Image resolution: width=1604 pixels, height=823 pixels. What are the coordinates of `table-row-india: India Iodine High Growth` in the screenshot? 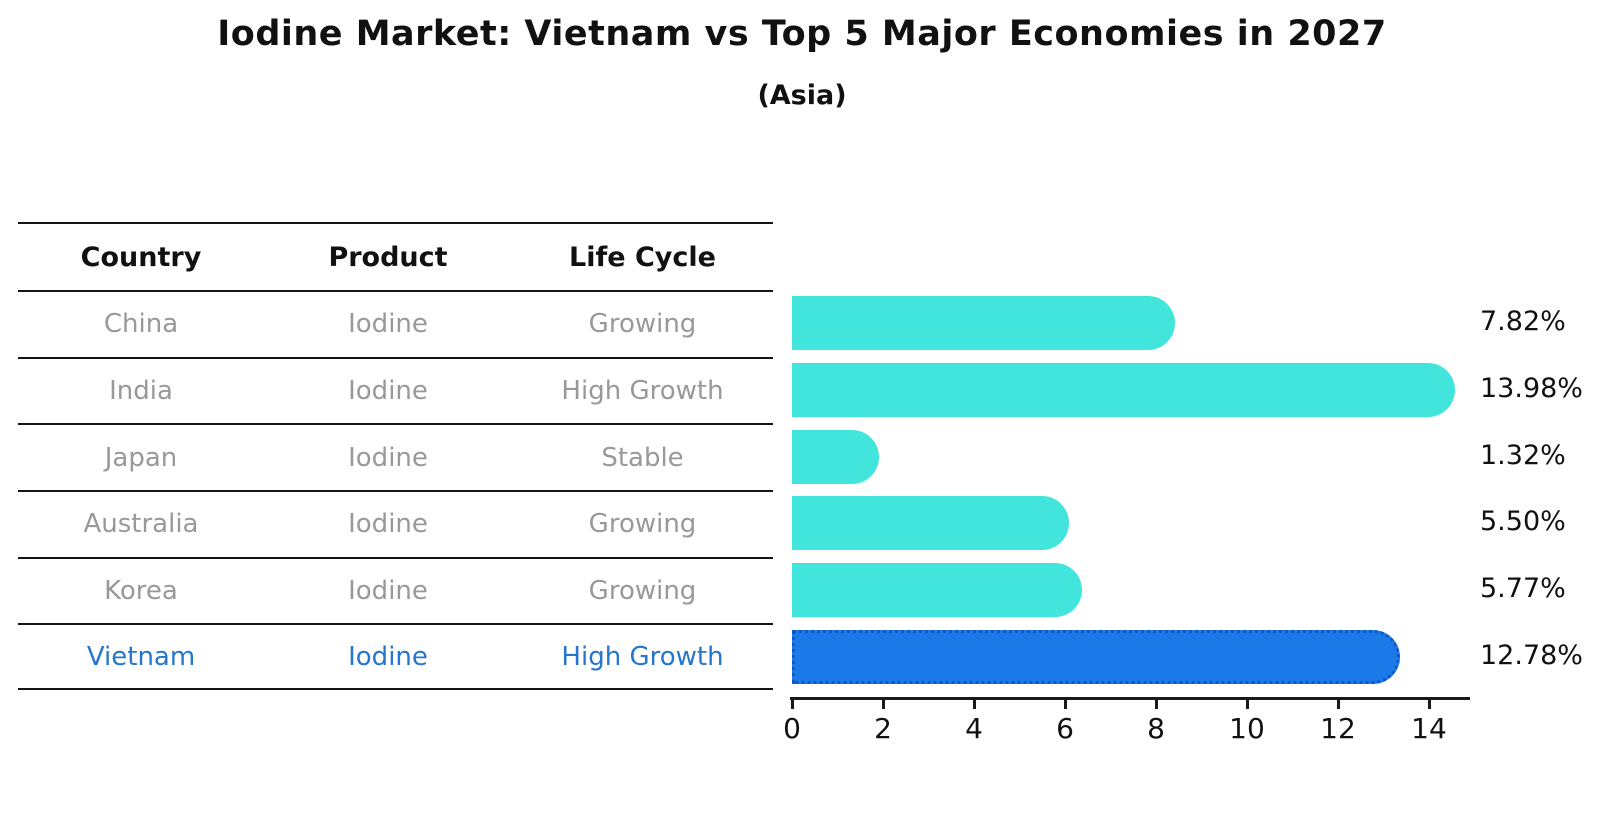 It's located at (395, 390).